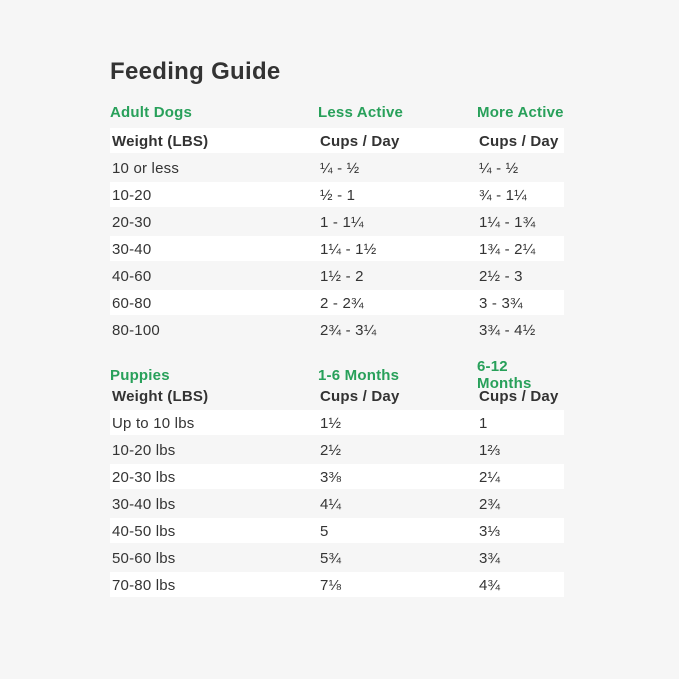  What do you see at coordinates (342, 222) in the screenshot?
I see `less-active-cell: 1 - 1¼` at bounding box center [342, 222].